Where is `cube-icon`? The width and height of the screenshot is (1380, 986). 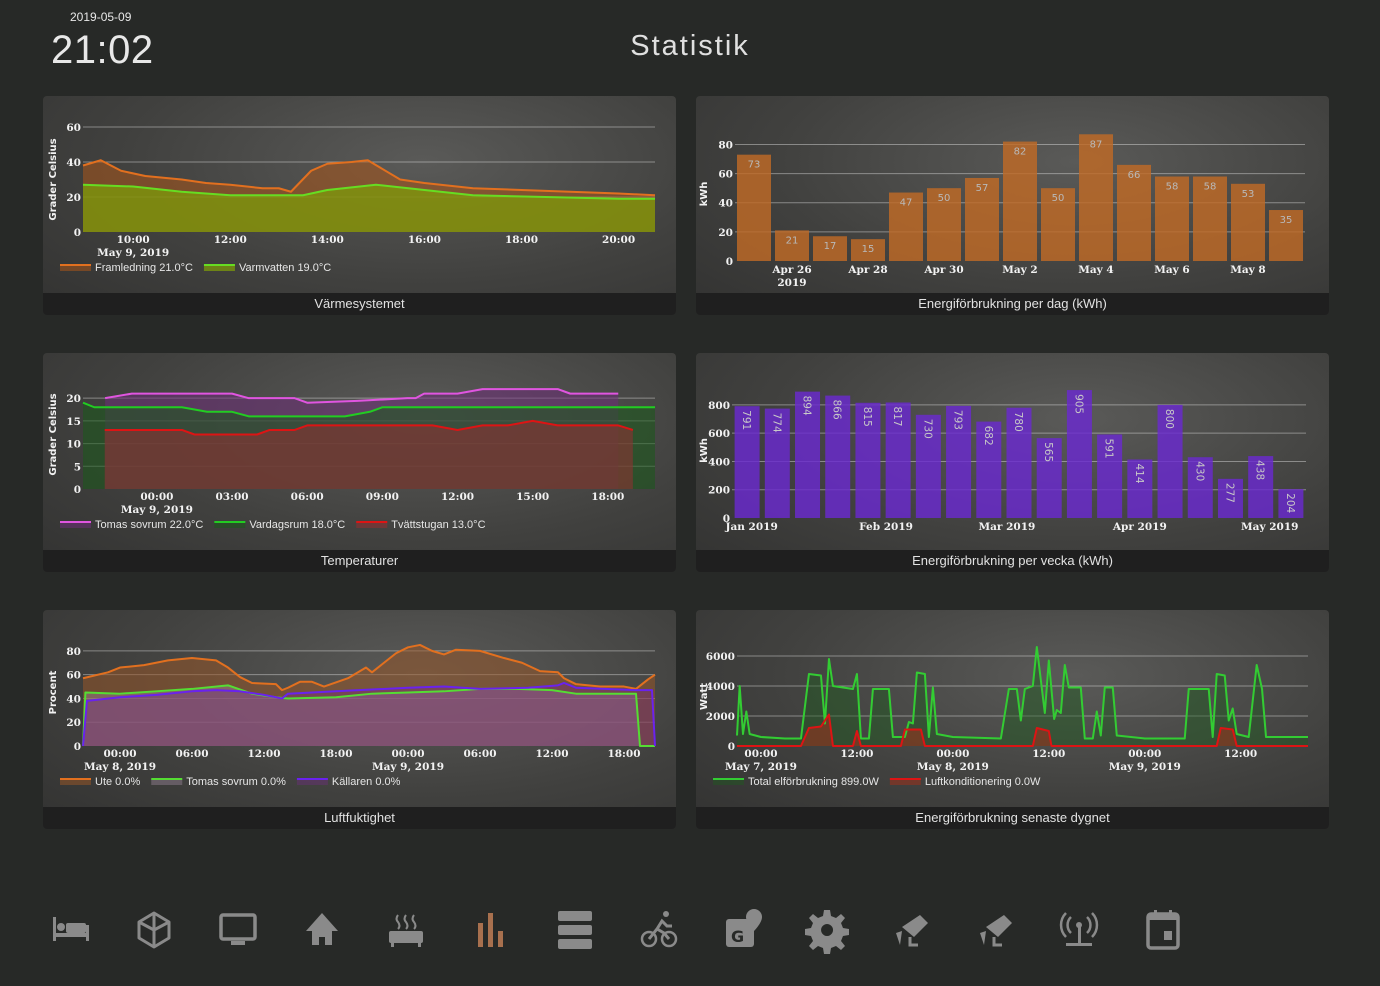 cube-icon is located at coordinates (154, 930).